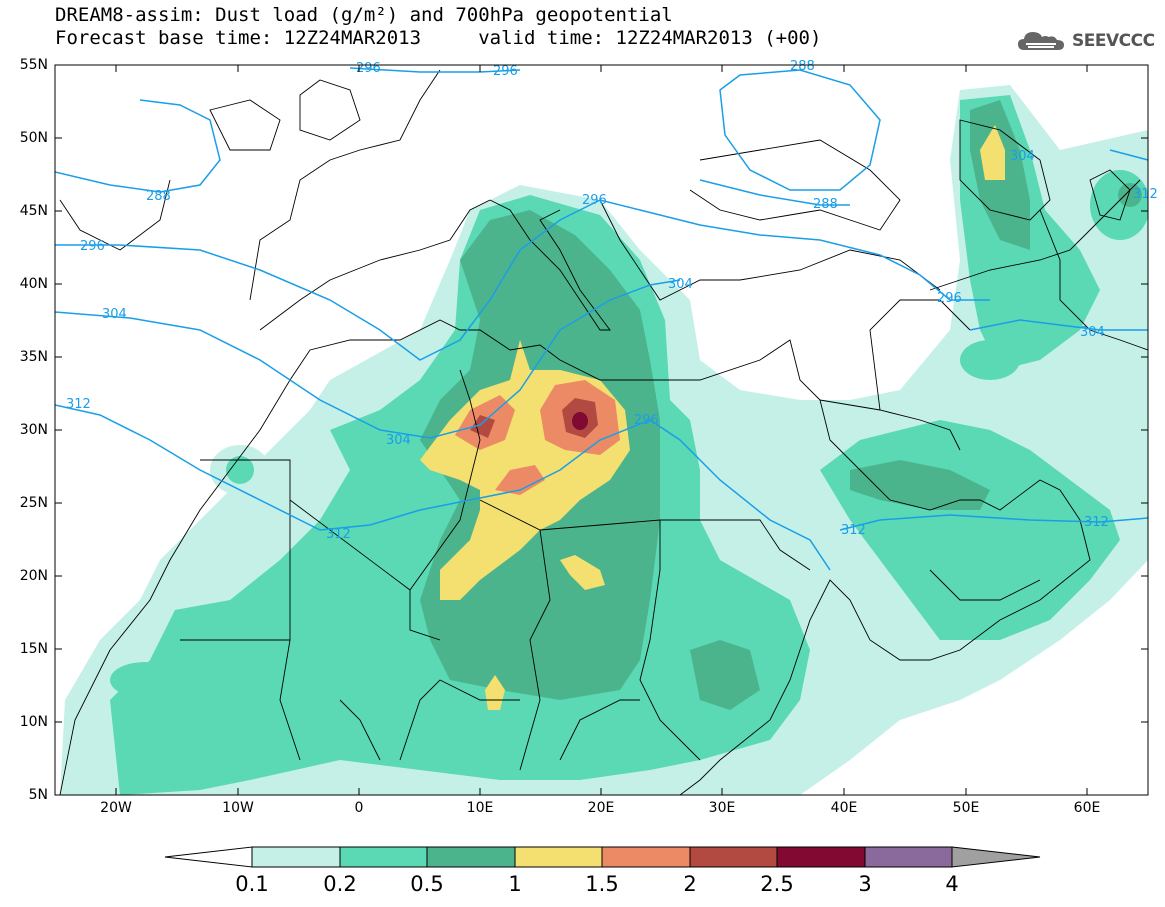 The width and height of the screenshot is (1165, 907). Describe the element at coordinates (966, 808) in the screenshot. I see `lon-label: 50E` at that location.